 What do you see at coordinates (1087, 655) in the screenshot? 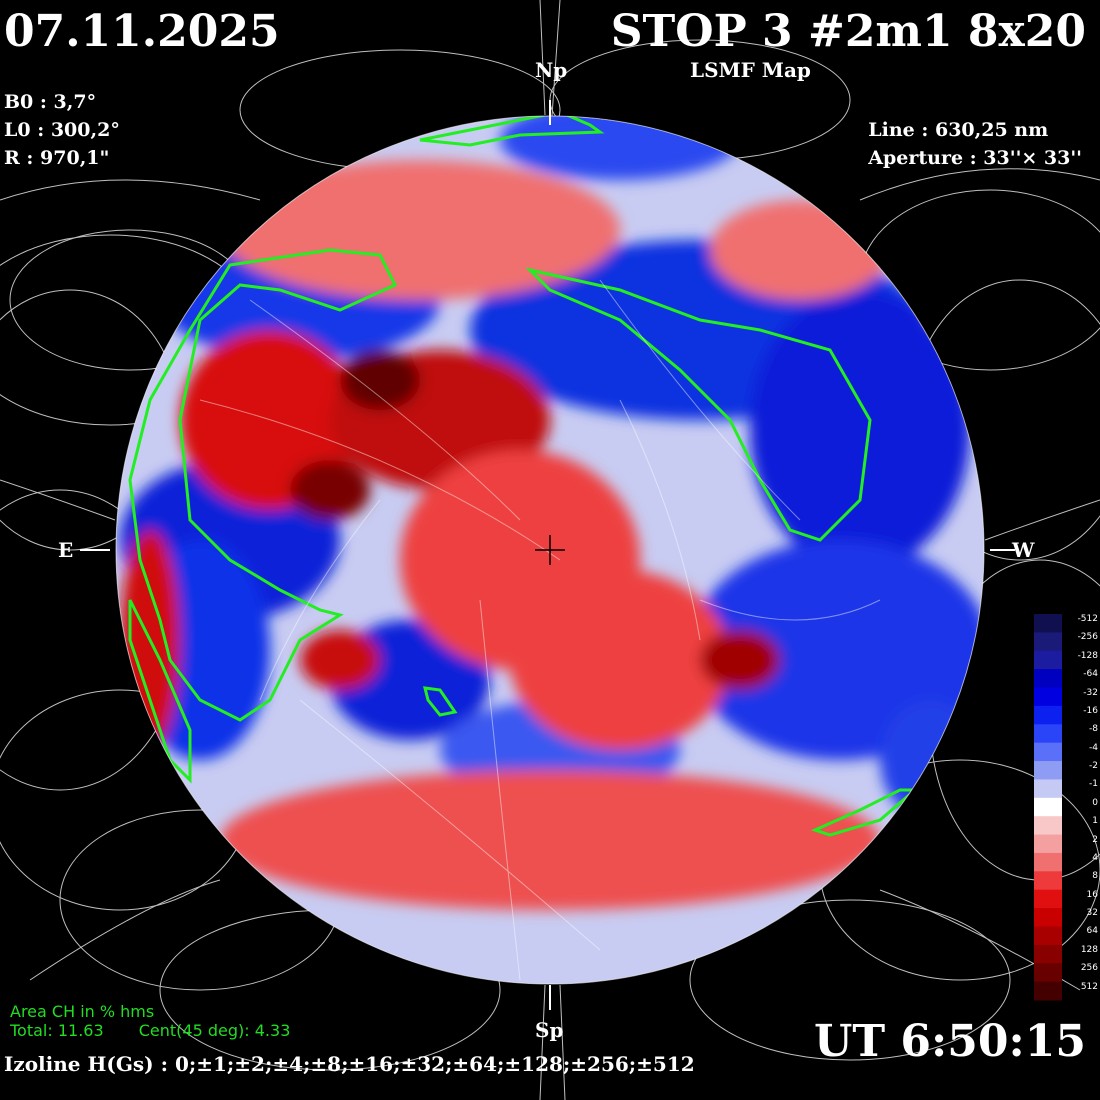
I see `colorbar-tick: -128` at bounding box center [1087, 655].